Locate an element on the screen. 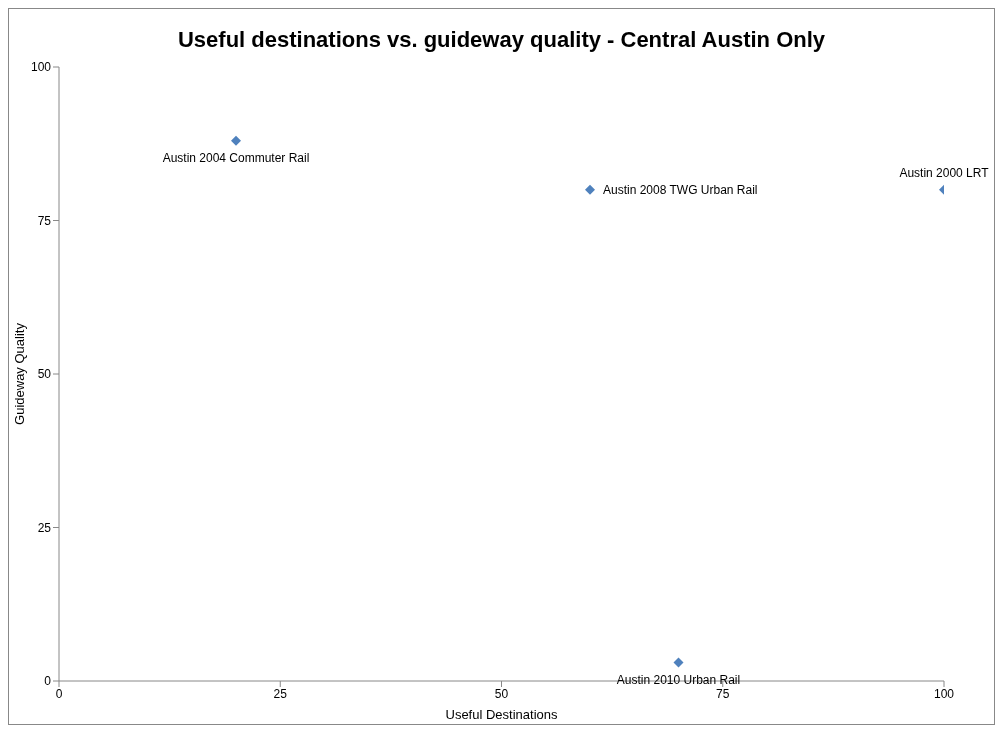  annotation: Austin 2000 LRT is located at coordinates (944, 172).